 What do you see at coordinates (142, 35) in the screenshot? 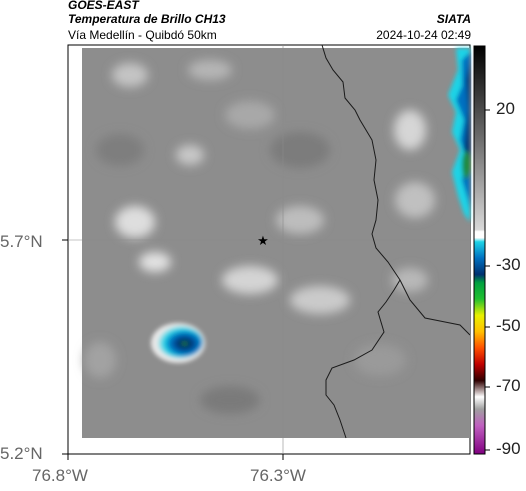
I see `region-subtitle: Vía Medellín - Quibdó 50km` at bounding box center [142, 35].